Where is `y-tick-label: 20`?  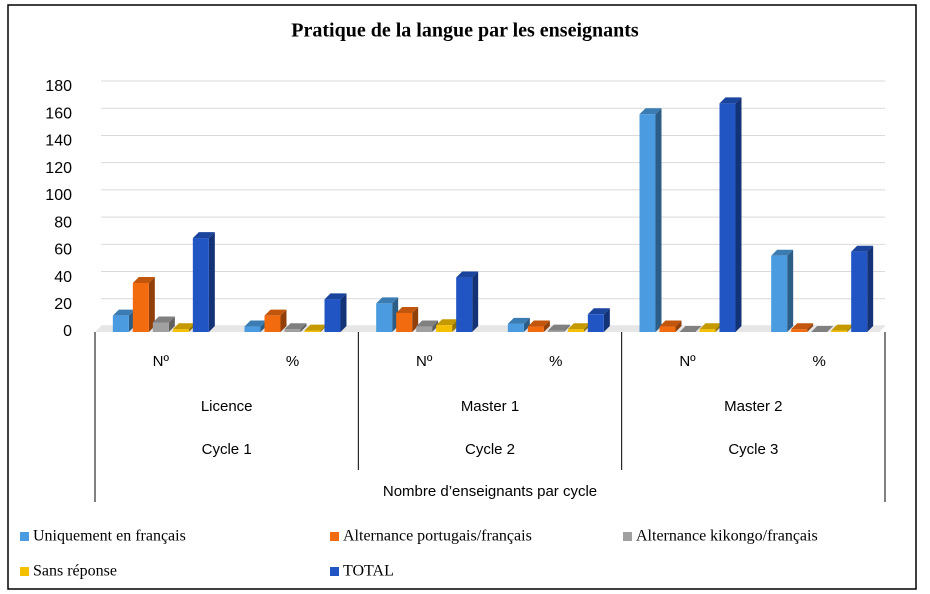
y-tick-label: 20 is located at coordinates (63, 304).